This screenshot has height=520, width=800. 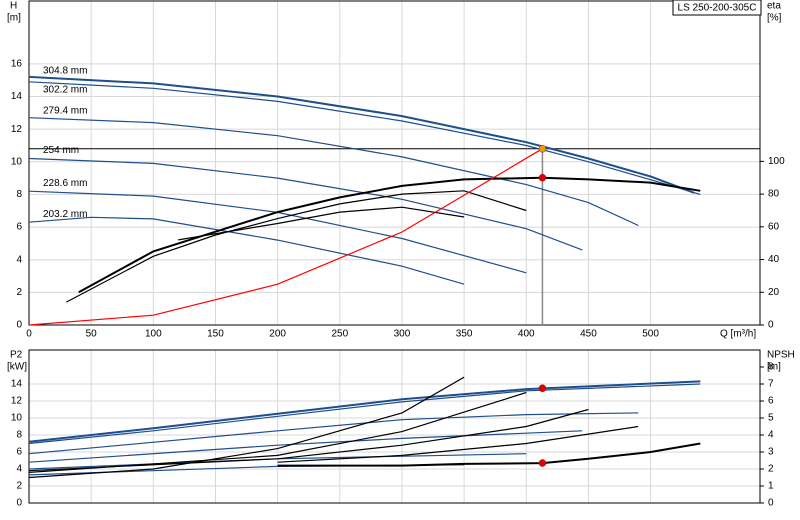 I want to click on y2-tick-label: 7, so click(x=771, y=384).